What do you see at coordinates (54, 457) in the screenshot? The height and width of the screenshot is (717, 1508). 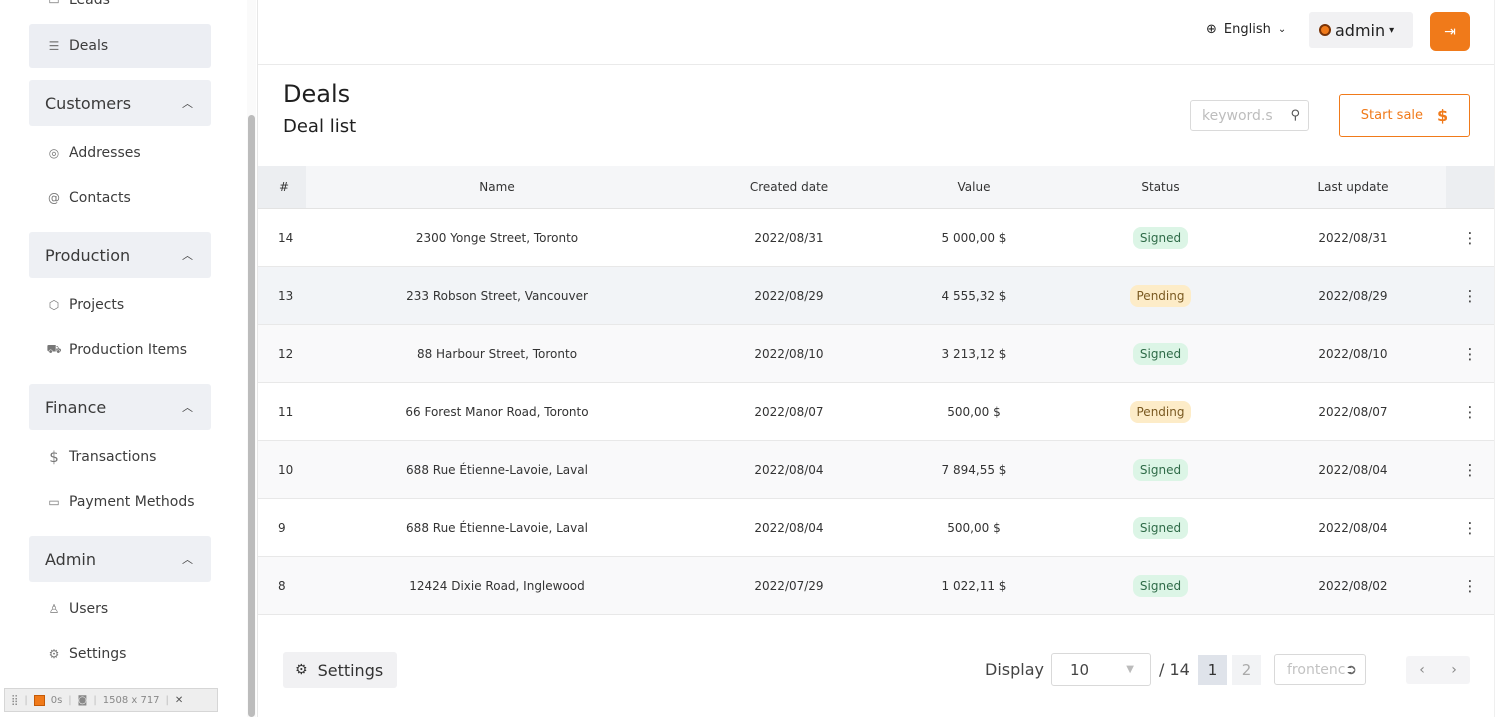 I see `dollar-icon: $` at bounding box center [54, 457].